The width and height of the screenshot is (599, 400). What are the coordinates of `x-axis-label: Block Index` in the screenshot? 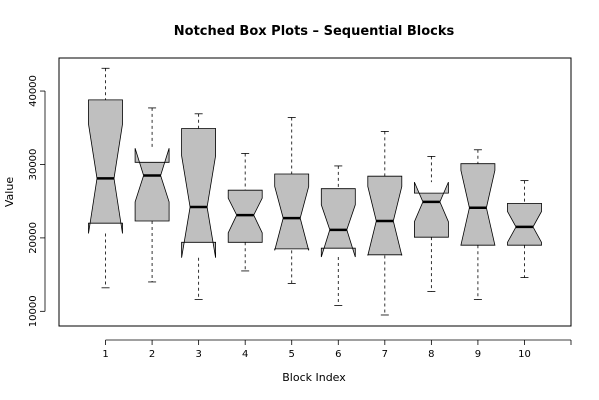 It's located at (314, 377).